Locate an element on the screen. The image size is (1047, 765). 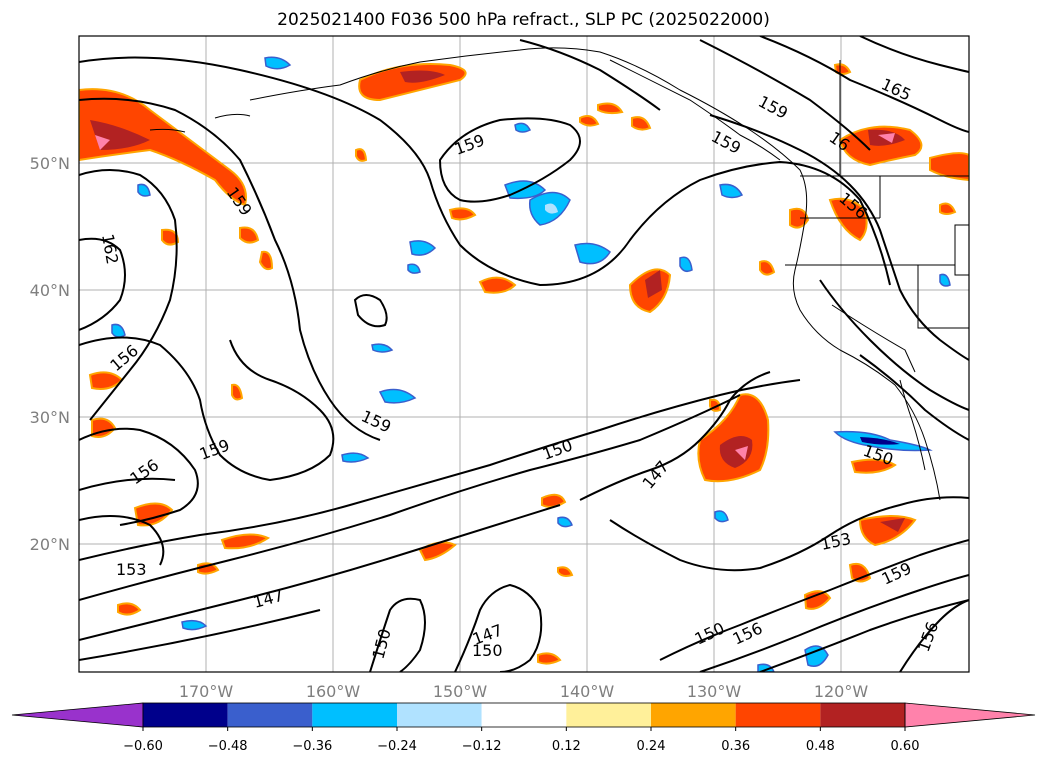
colorbar-tick-label: −0.36 is located at coordinates (312, 746).